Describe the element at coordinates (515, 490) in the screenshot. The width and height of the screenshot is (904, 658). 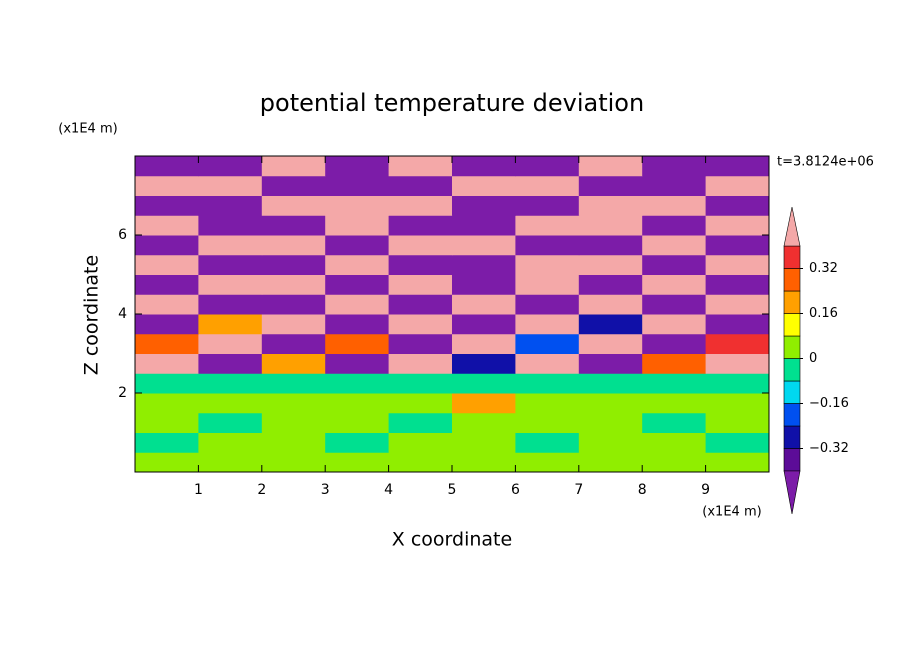
I see `x-tick-label: 6` at that location.